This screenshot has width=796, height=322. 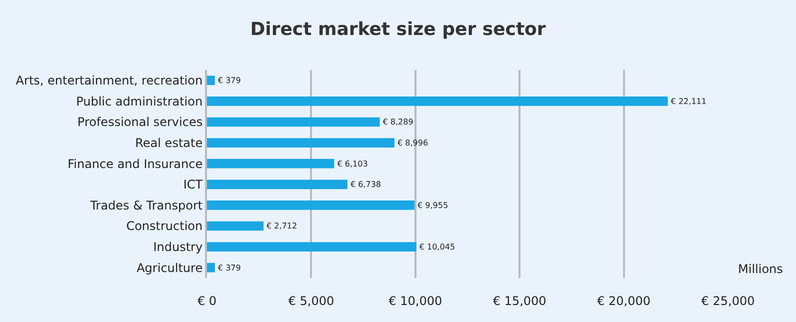 What do you see at coordinates (109, 81) in the screenshot?
I see `y-tick-label: Arts, entertainment, recreation` at bounding box center [109, 81].